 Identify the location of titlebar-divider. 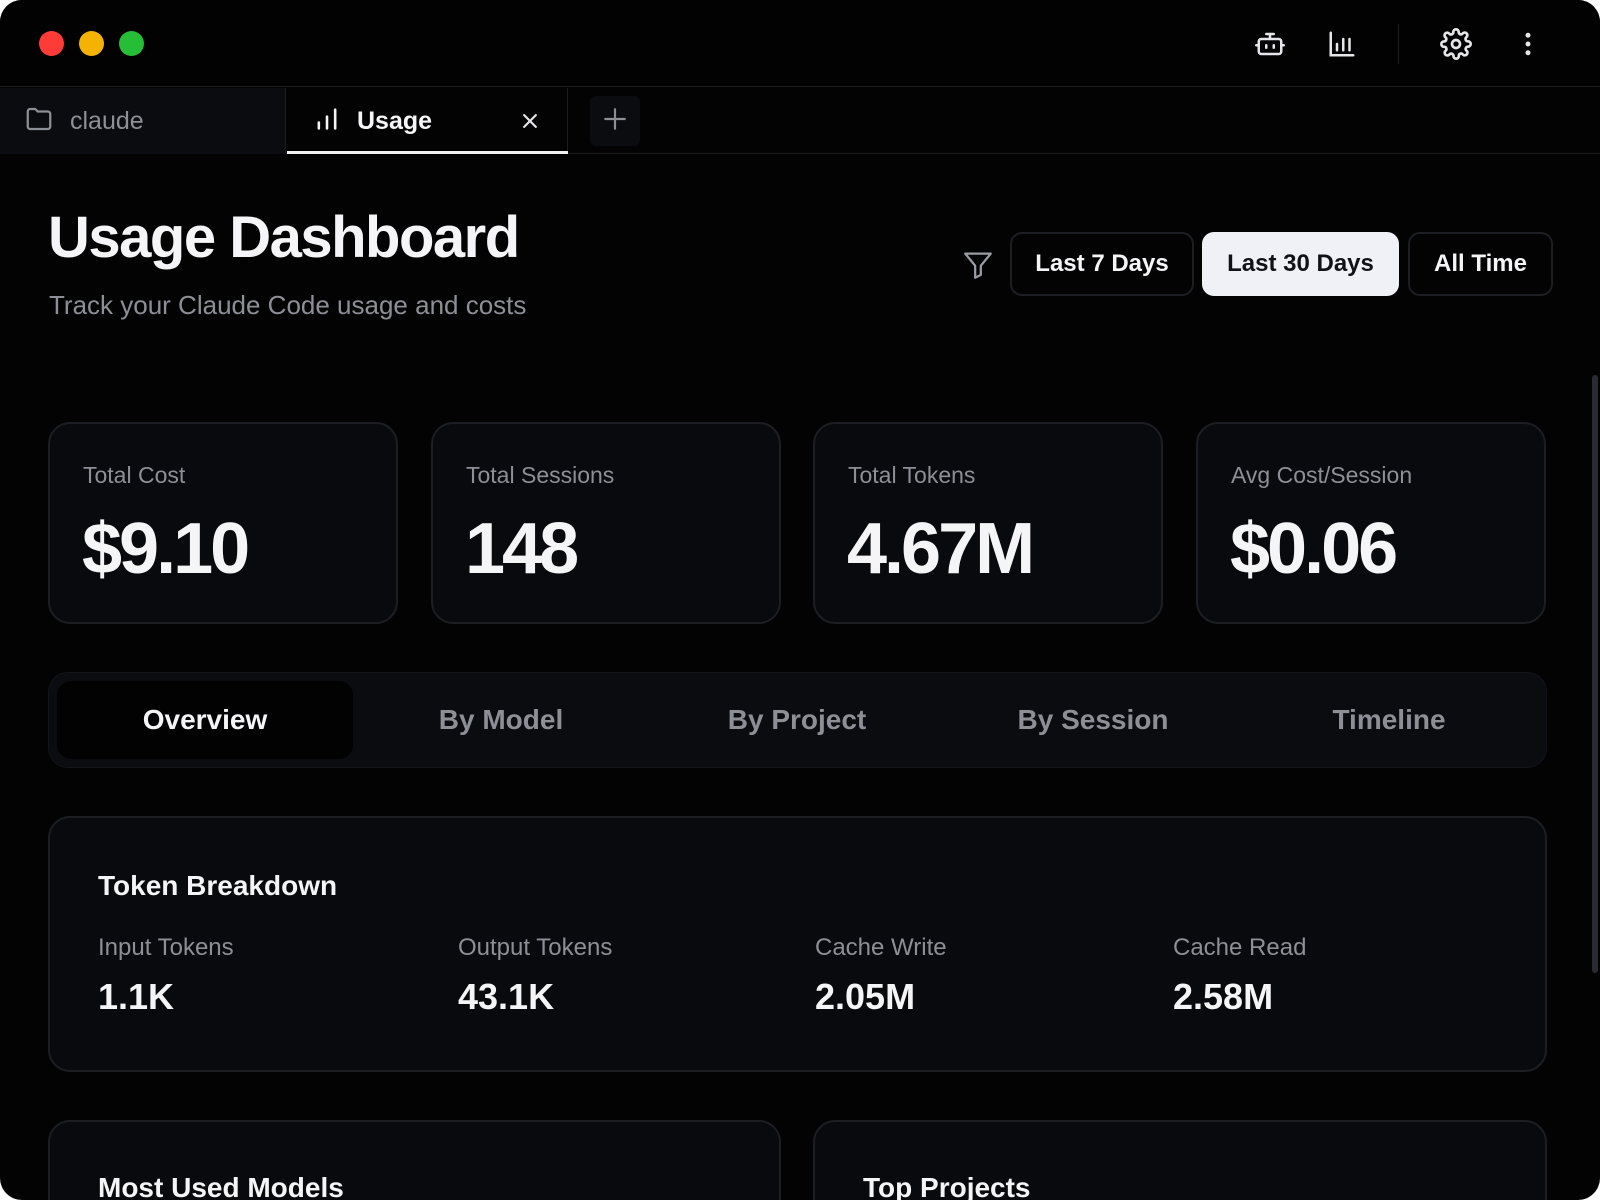
(1398, 44).